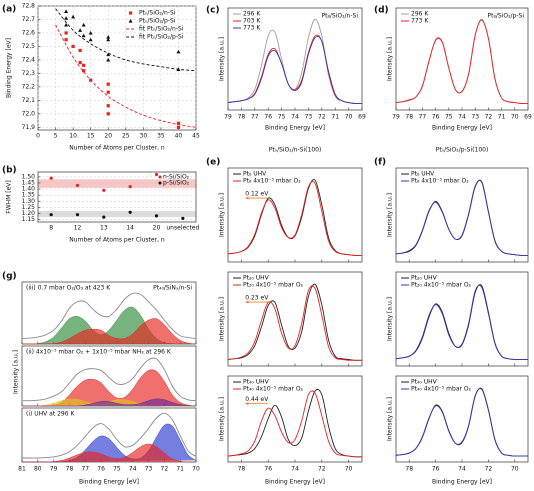 This screenshot has width=534, height=491. Describe the element at coordinates (50, 414) in the screenshot. I see `spectrum-annotation: (i) UHV at 296 K` at that location.